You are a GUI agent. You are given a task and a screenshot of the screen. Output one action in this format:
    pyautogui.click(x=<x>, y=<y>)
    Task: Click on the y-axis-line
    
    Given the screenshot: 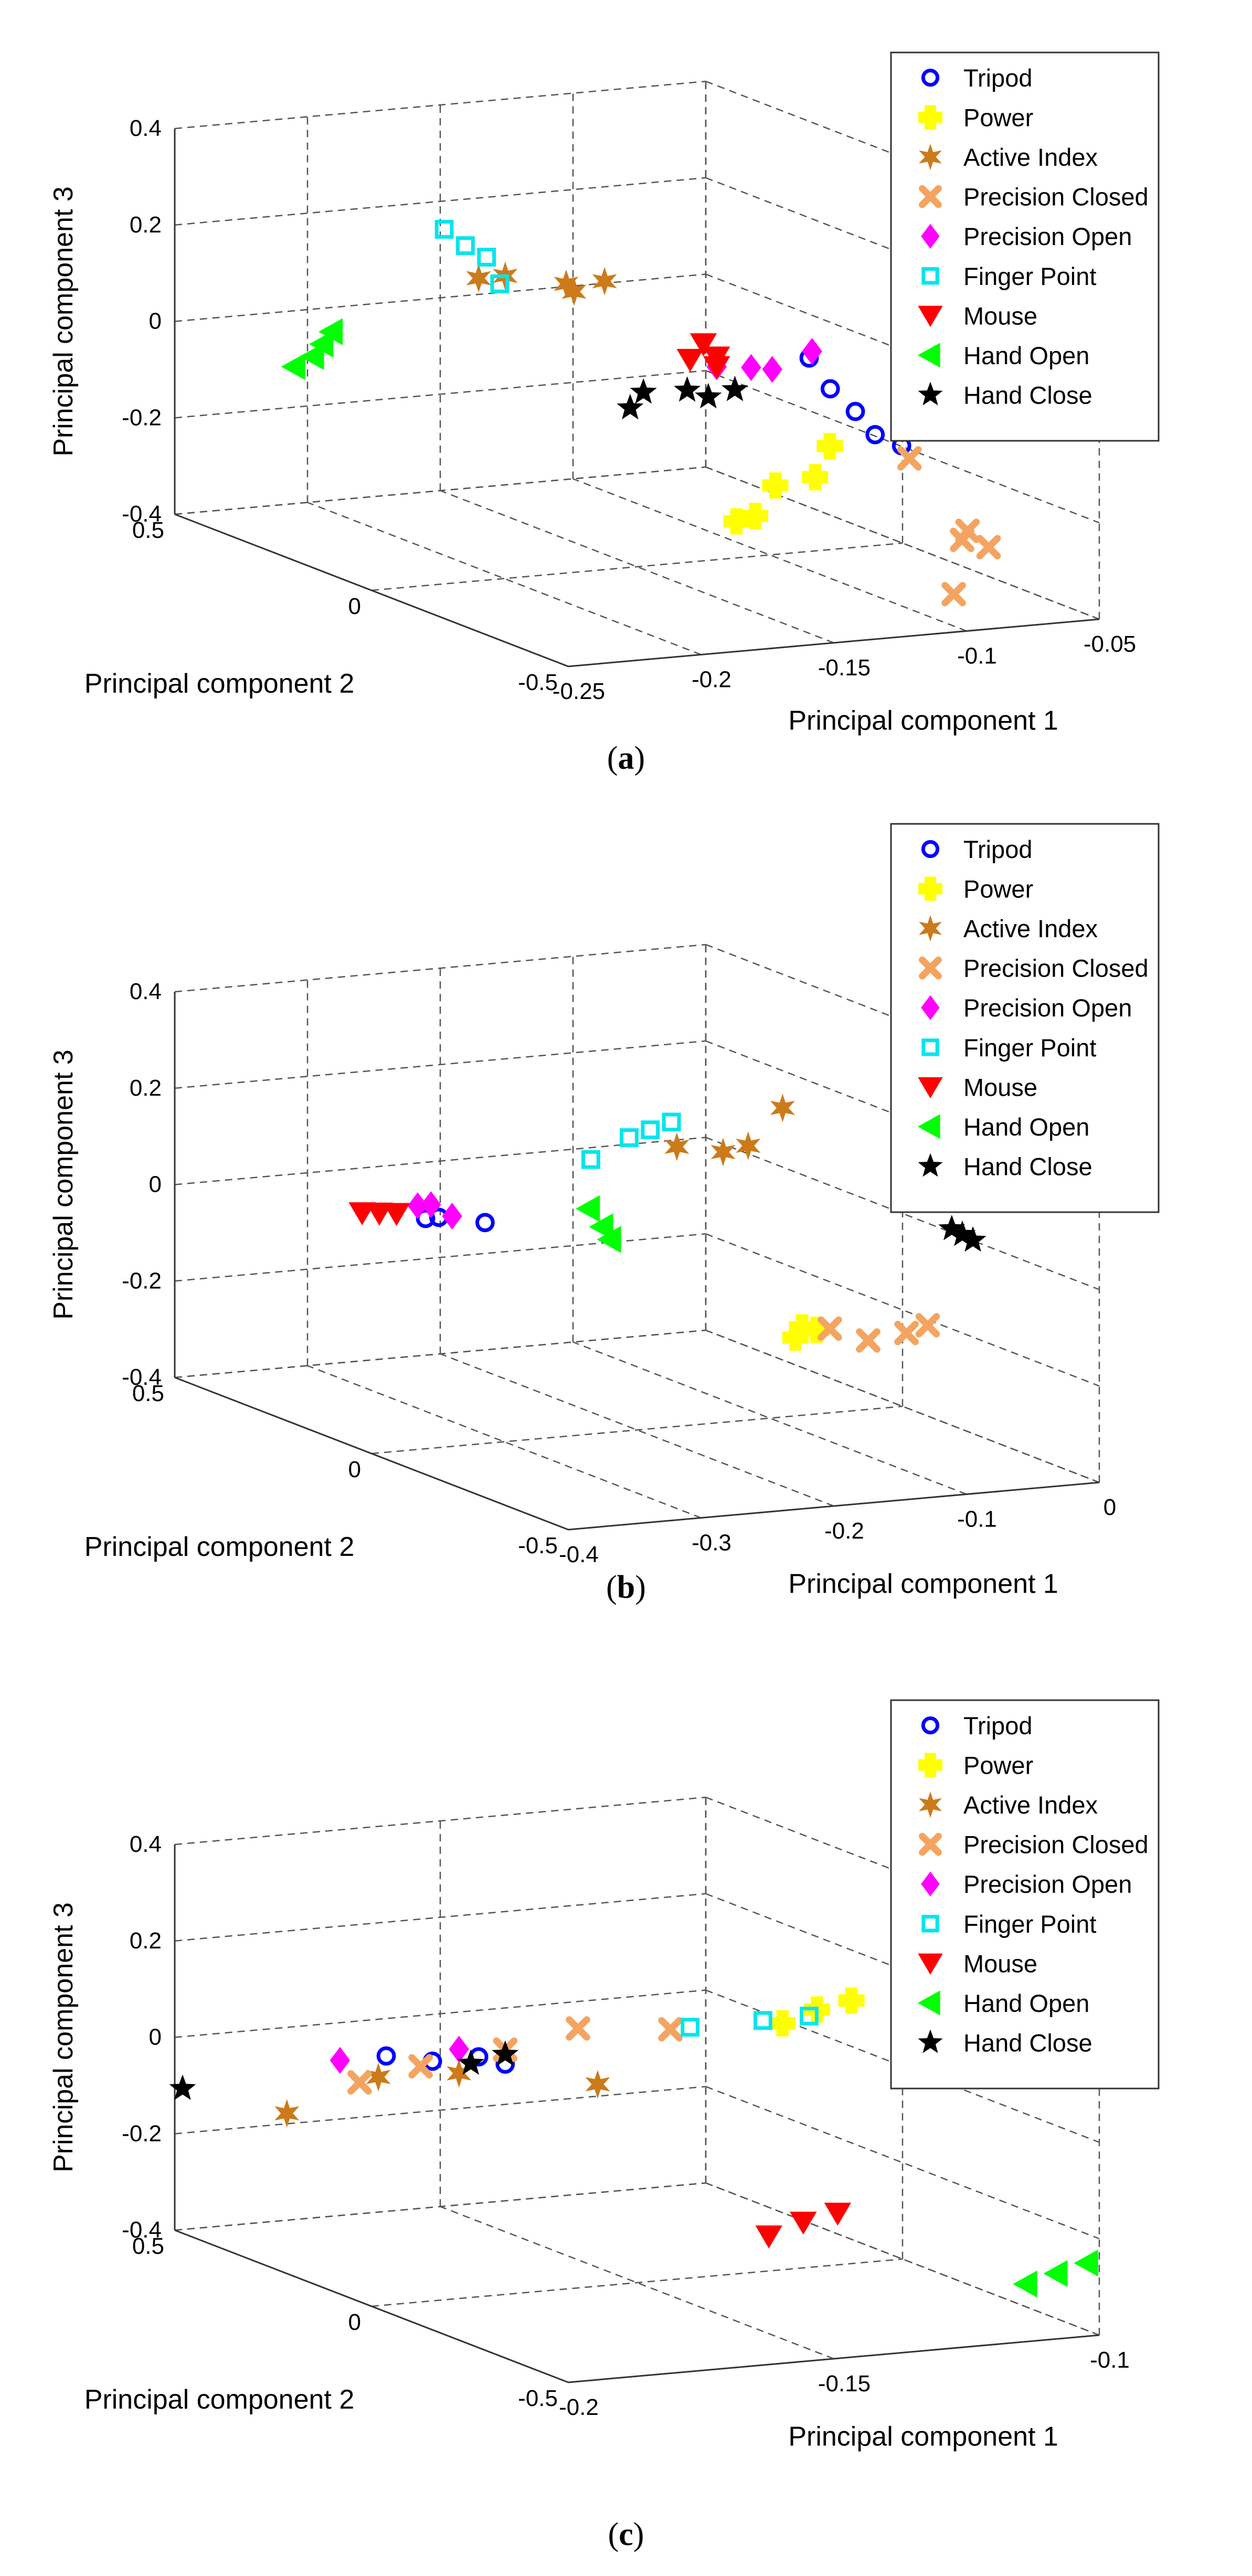 What is the action you would take?
    pyautogui.click(x=372, y=1453)
    